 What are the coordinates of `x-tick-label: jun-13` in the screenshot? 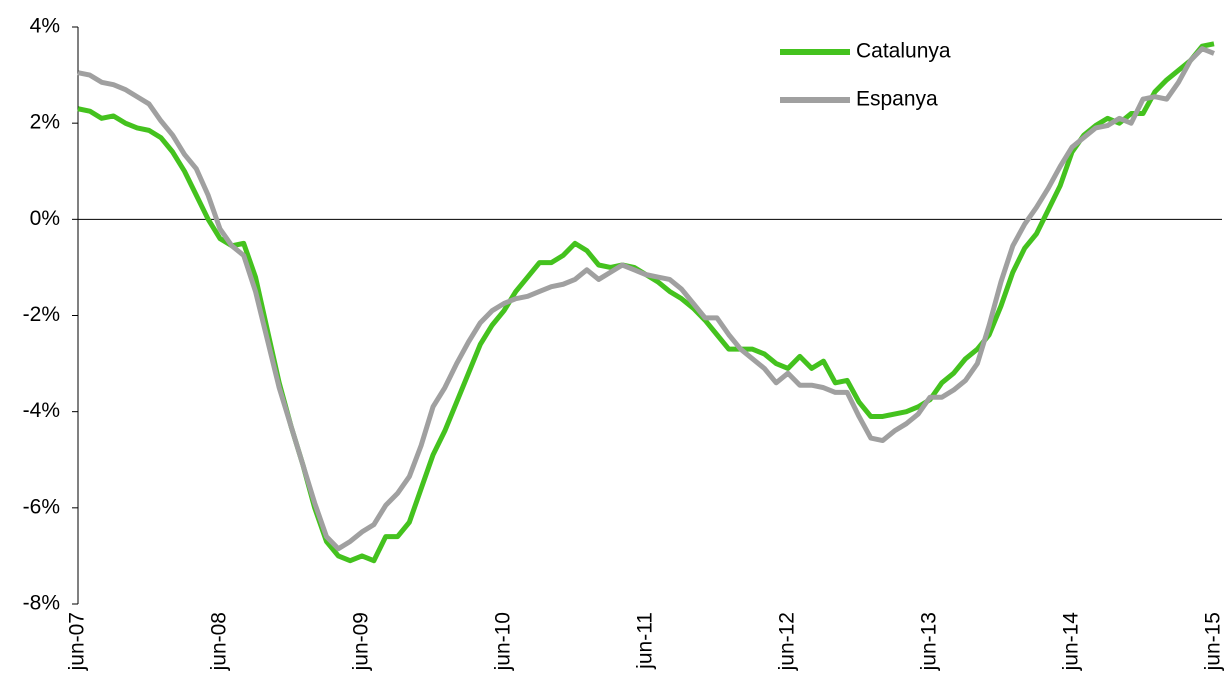 It's located at (929, 641).